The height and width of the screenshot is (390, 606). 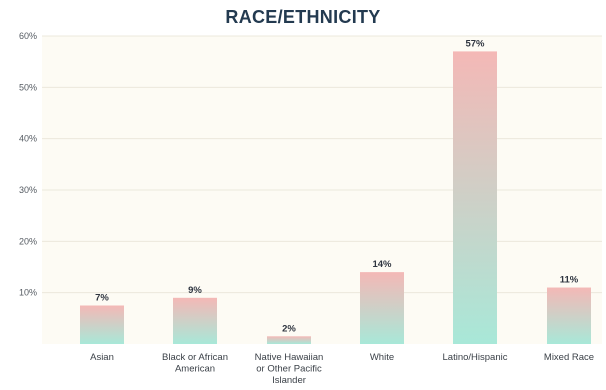 I want to click on x-category-label: Asian, so click(x=102, y=357).